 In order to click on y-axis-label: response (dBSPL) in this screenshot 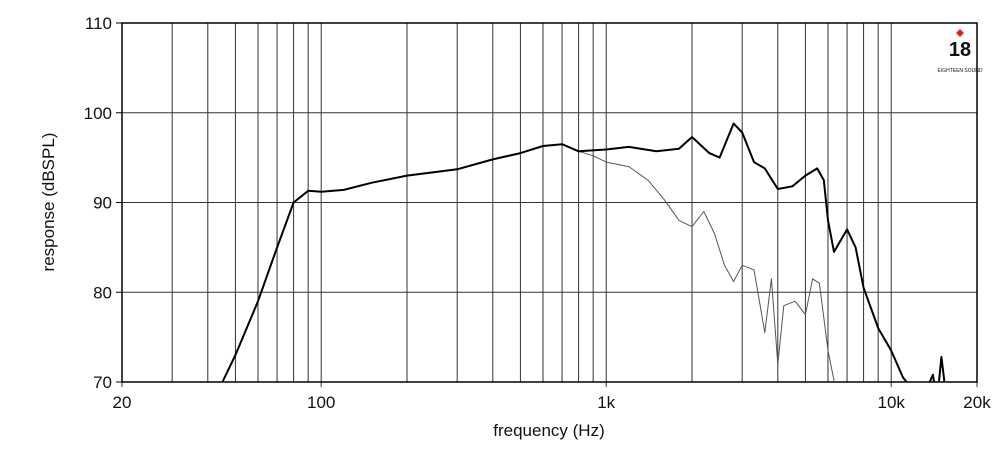, I will do `click(48, 202)`.